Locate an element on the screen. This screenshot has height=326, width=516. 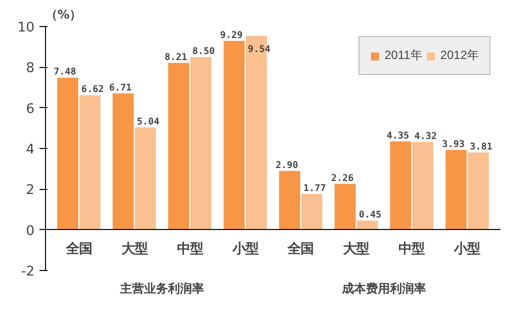
legend-label: 2011年 is located at coordinates (403, 55).